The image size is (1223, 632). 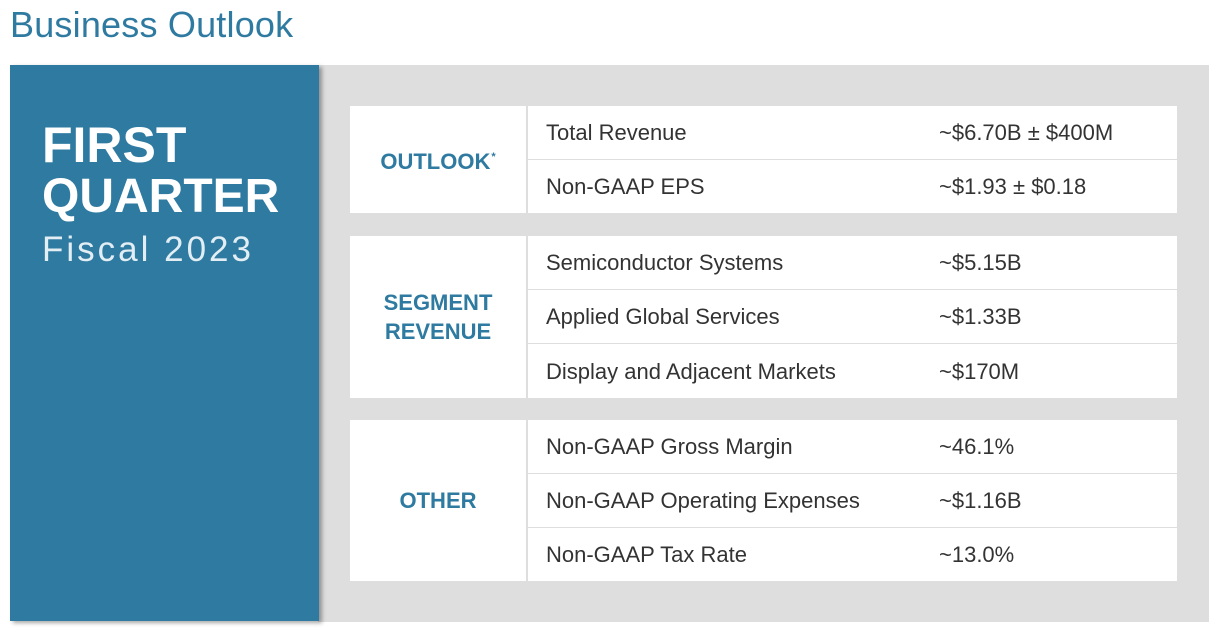 What do you see at coordinates (114, 145) in the screenshot?
I see `period-line-first: FIRST` at bounding box center [114, 145].